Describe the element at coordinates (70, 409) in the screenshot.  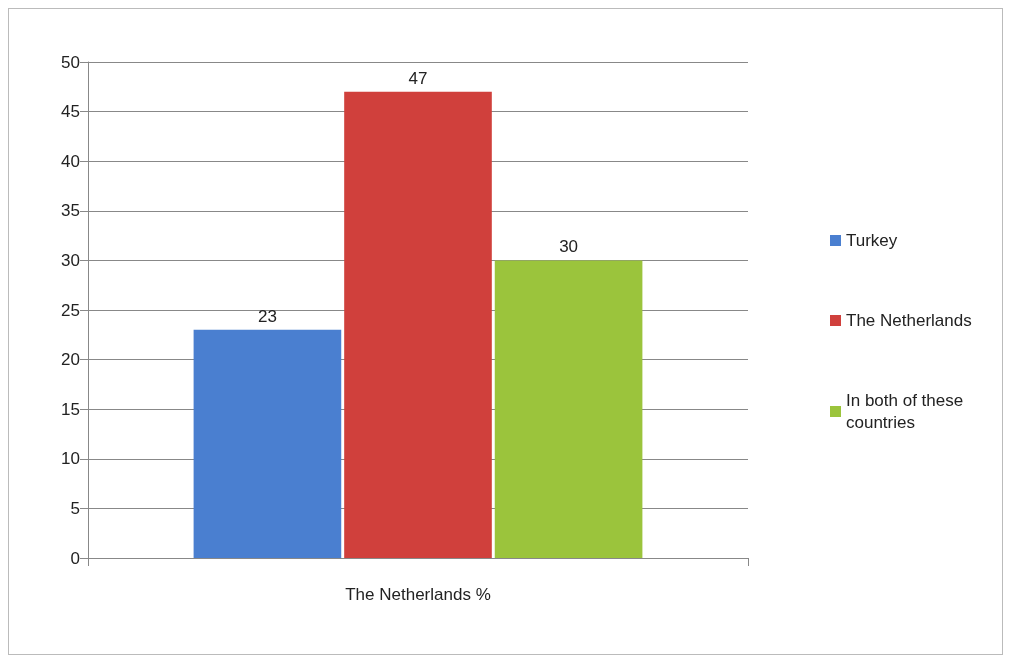
I see `y-tick-label: 15` at that location.